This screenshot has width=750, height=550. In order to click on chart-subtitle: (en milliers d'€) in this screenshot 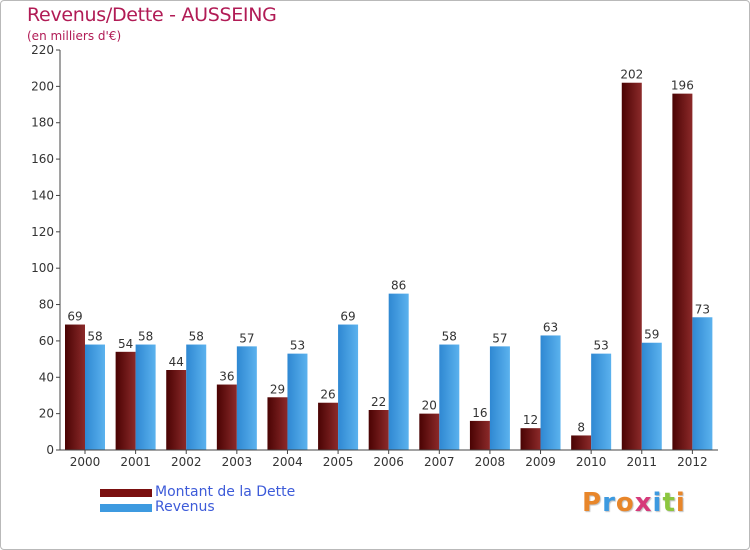, I will do `click(74, 36)`.